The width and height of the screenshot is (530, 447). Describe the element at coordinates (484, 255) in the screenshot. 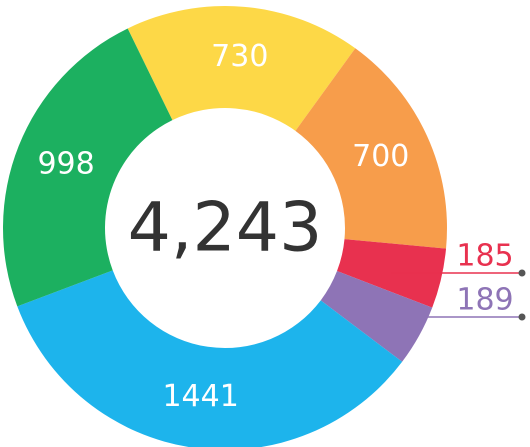

I see `value-label: 185` at that location.